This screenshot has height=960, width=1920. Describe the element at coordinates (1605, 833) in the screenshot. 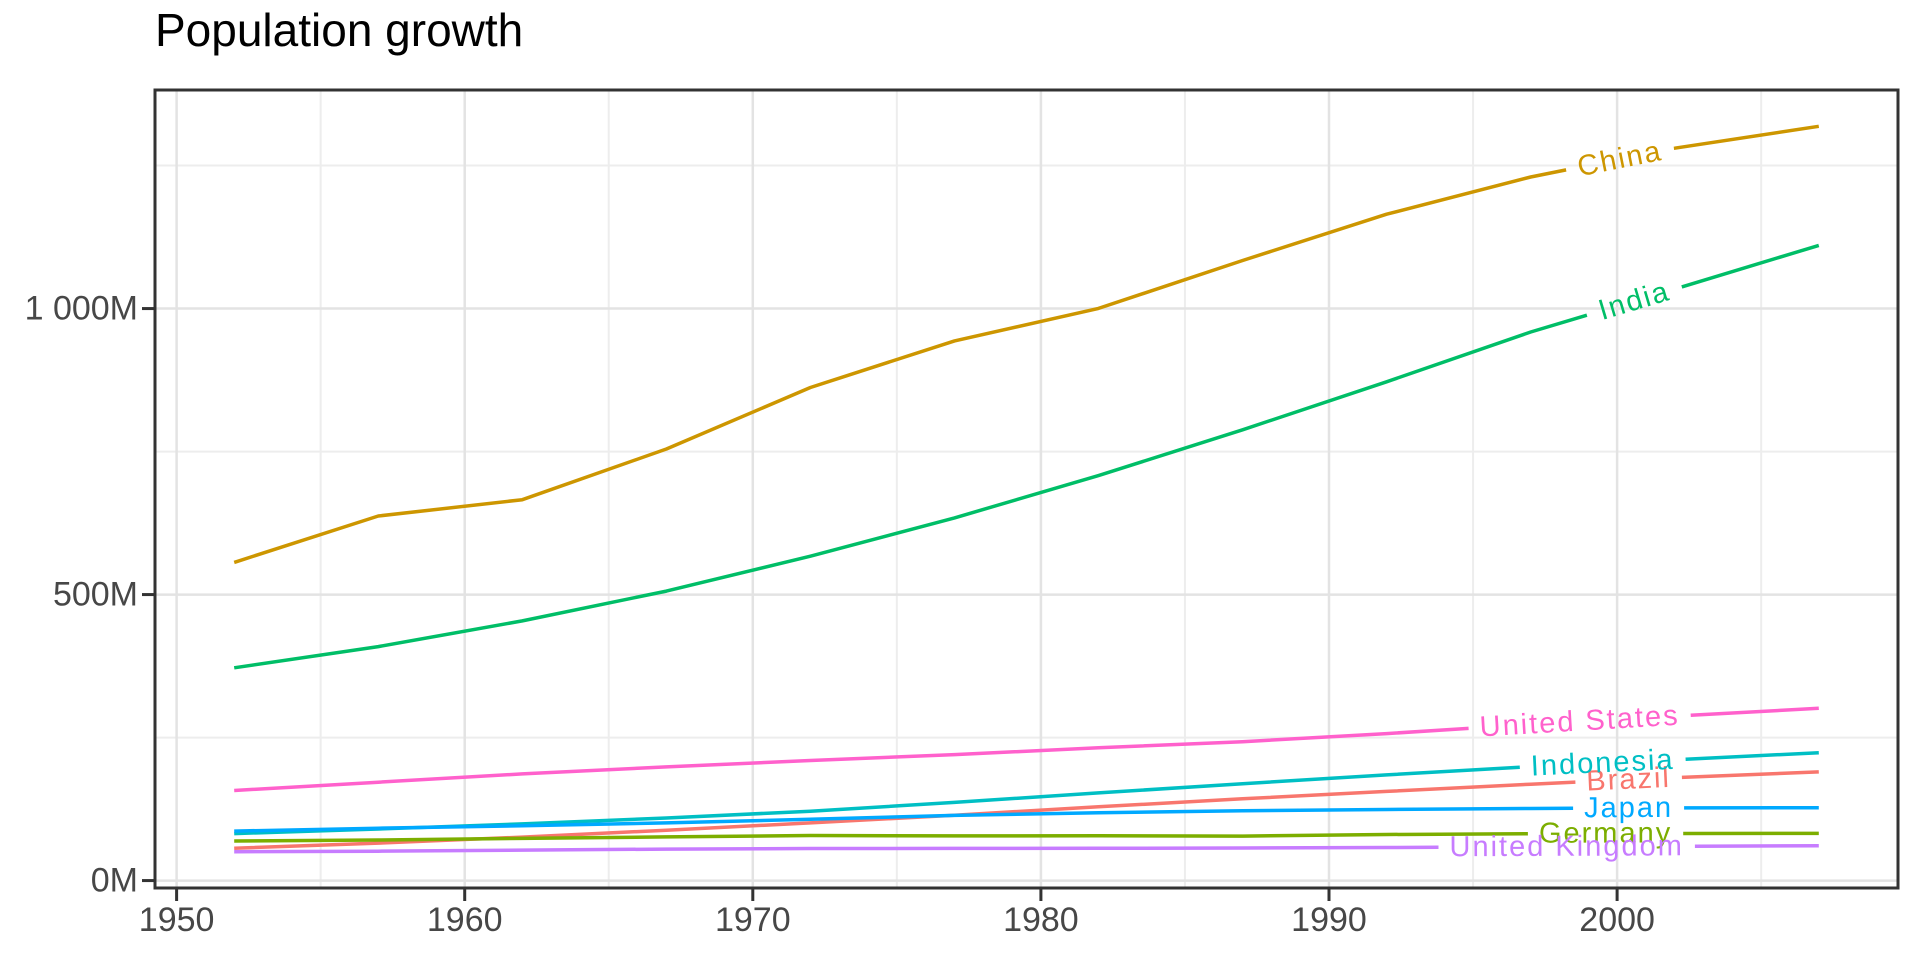

I see `series-label-germany: Germany` at that location.